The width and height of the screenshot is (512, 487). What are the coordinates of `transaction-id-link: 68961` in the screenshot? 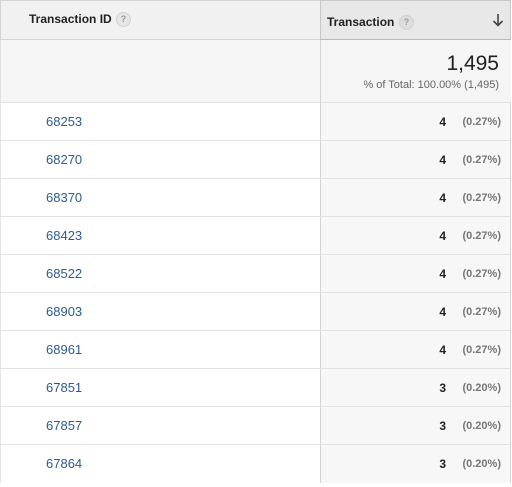 It's located at (64, 349).